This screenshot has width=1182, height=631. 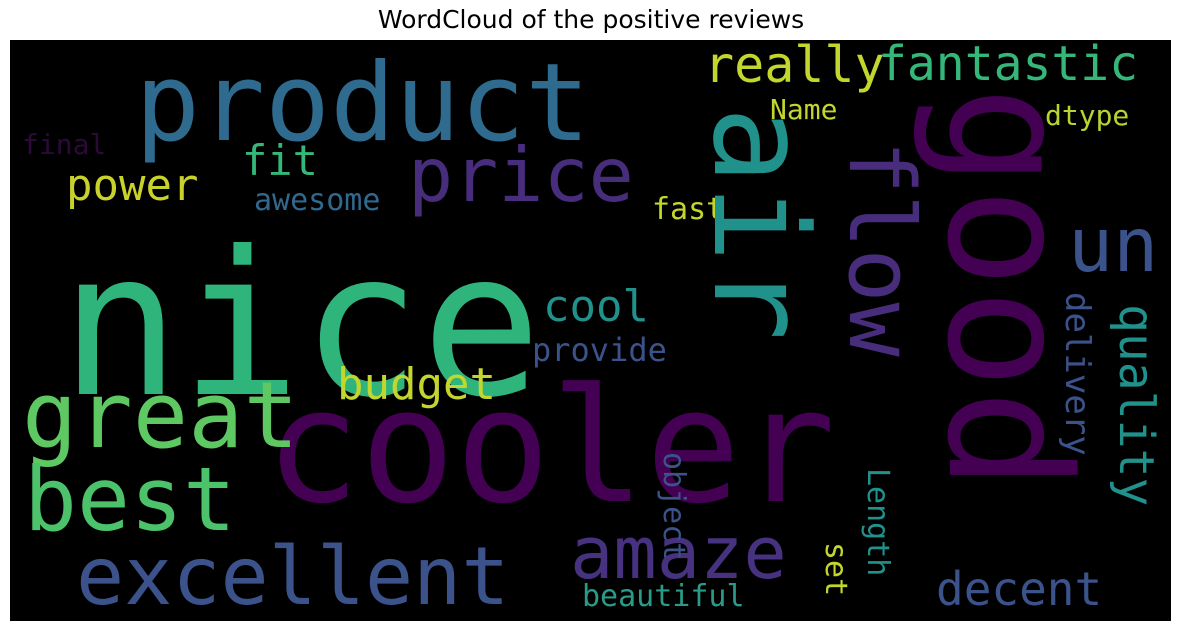 What do you see at coordinates (293, 575) in the screenshot?
I see `word-excellent: excellent` at bounding box center [293, 575].